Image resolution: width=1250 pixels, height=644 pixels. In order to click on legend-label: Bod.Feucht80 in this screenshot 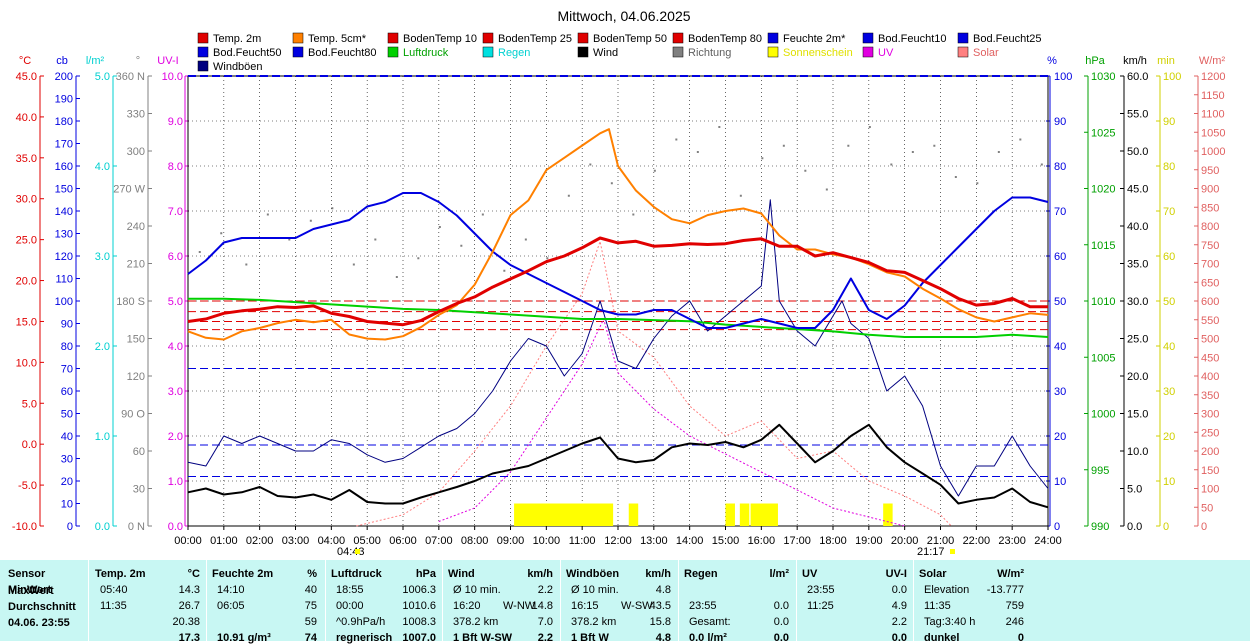, I will do `click(342, 53)`.